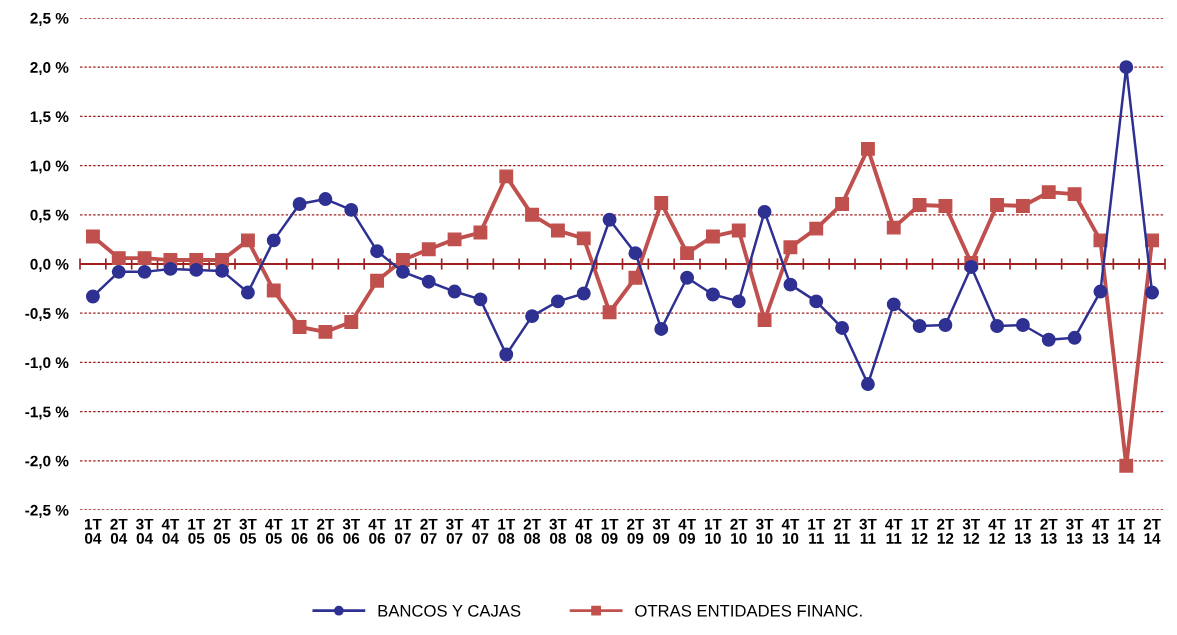  Describe the element at coordinates (610, 531) in the screenshot. I see `x-tick-label: 1T 09` at that location.